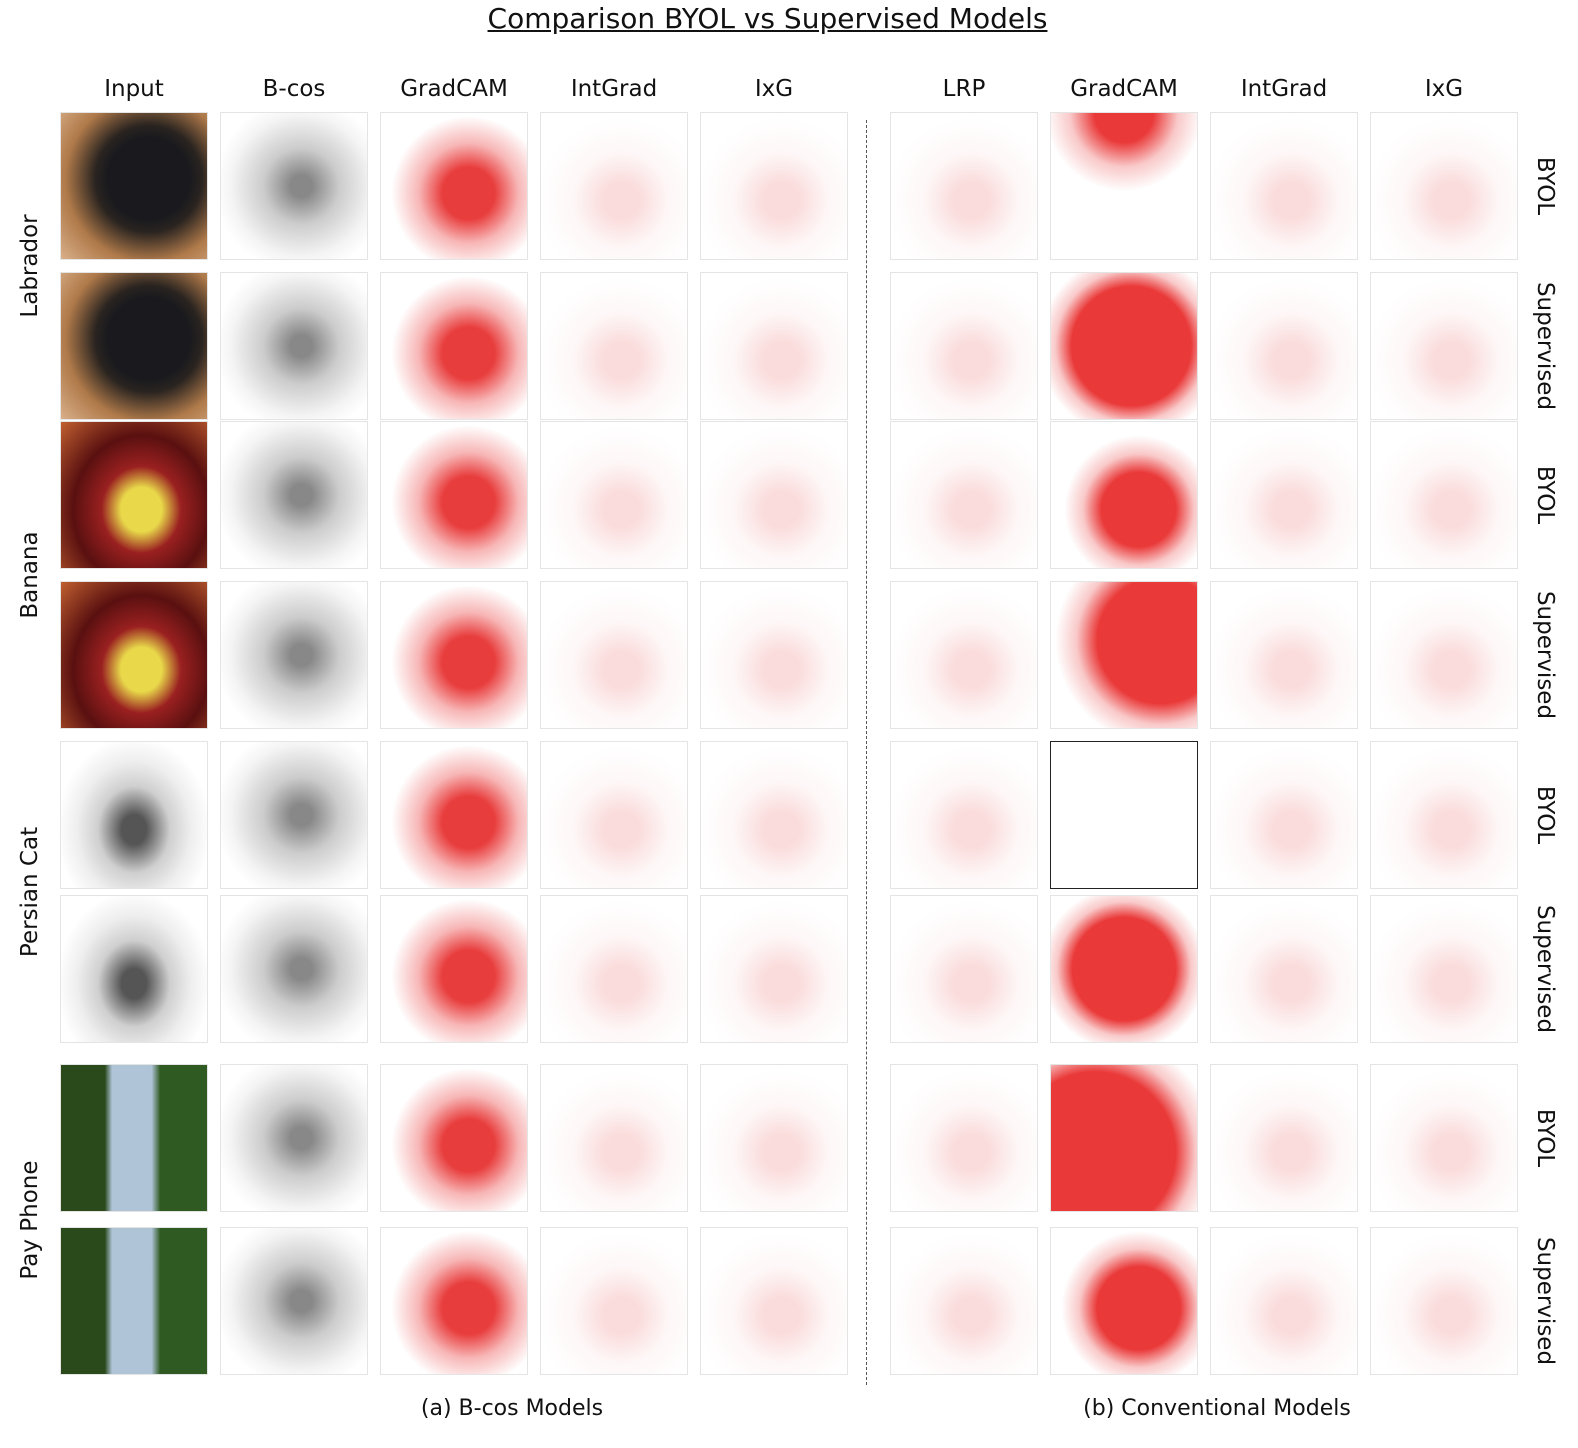  Describe the element at coordinates (866, 752) in the screenshot. I see `panel-divider` at that location.